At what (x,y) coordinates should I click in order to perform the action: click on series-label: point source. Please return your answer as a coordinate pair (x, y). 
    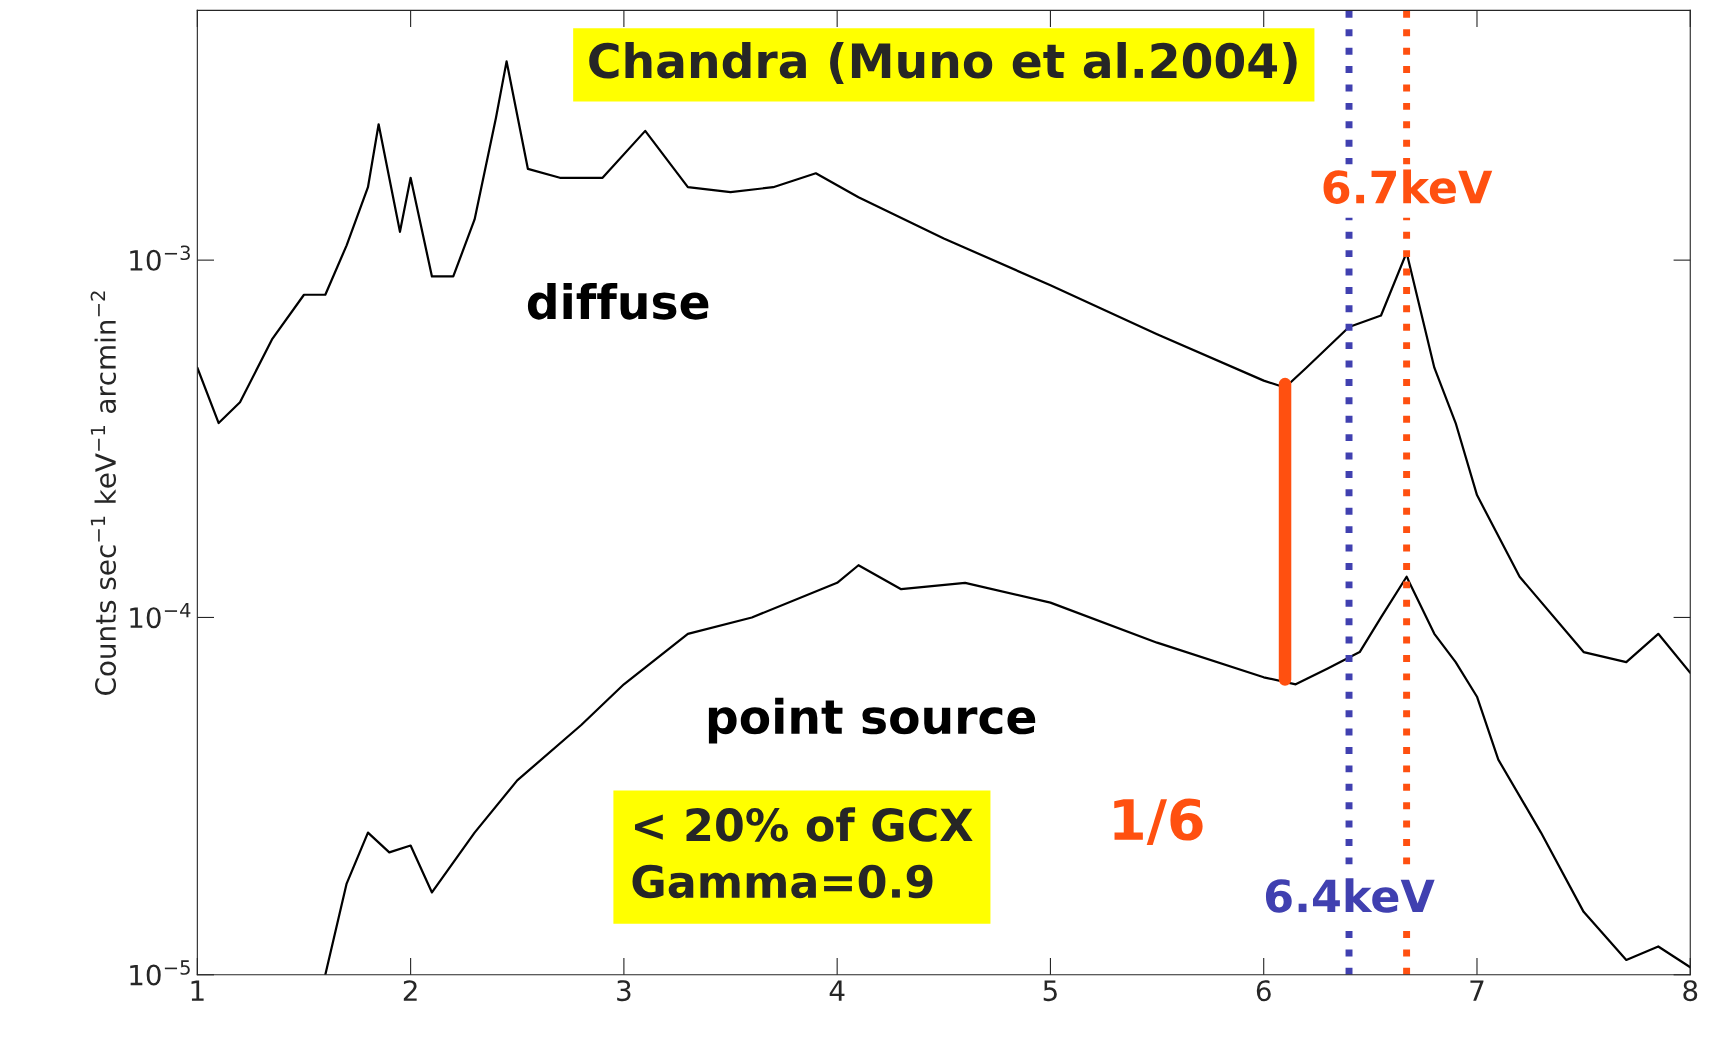
    Looking at the image, I should click on (872, 720).